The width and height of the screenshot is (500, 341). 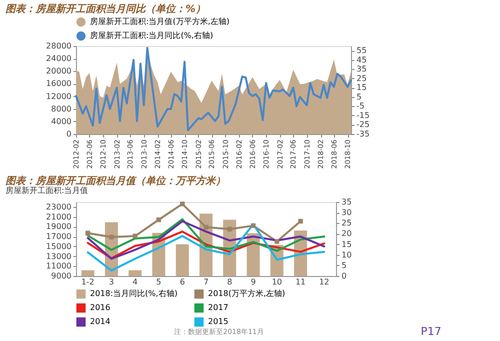 I want to click on legend-label: 2015, so click(x=218, y=321).